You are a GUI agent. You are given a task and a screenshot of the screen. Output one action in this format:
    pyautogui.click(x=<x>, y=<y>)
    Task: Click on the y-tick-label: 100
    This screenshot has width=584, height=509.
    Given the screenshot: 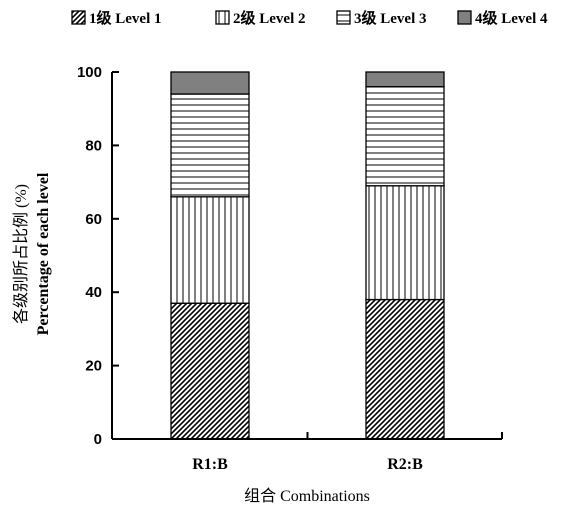 What is the action you would take?
    pyautogui.click(x=89, y=72)
    